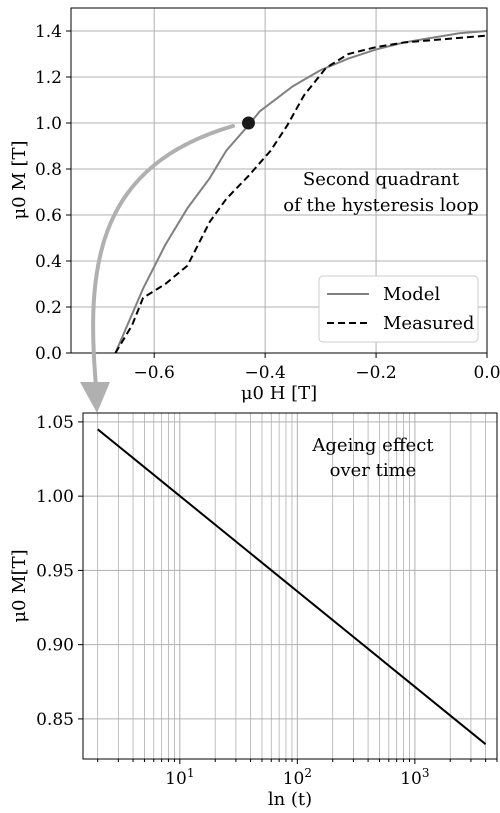 Image resolution: width=500 pixels, height=813 pixels. What do you see at coordinates (381, 179) in the screenshot?
I see `top-annotation-line-1: Second quadrant` at bounding box center [381, 179].